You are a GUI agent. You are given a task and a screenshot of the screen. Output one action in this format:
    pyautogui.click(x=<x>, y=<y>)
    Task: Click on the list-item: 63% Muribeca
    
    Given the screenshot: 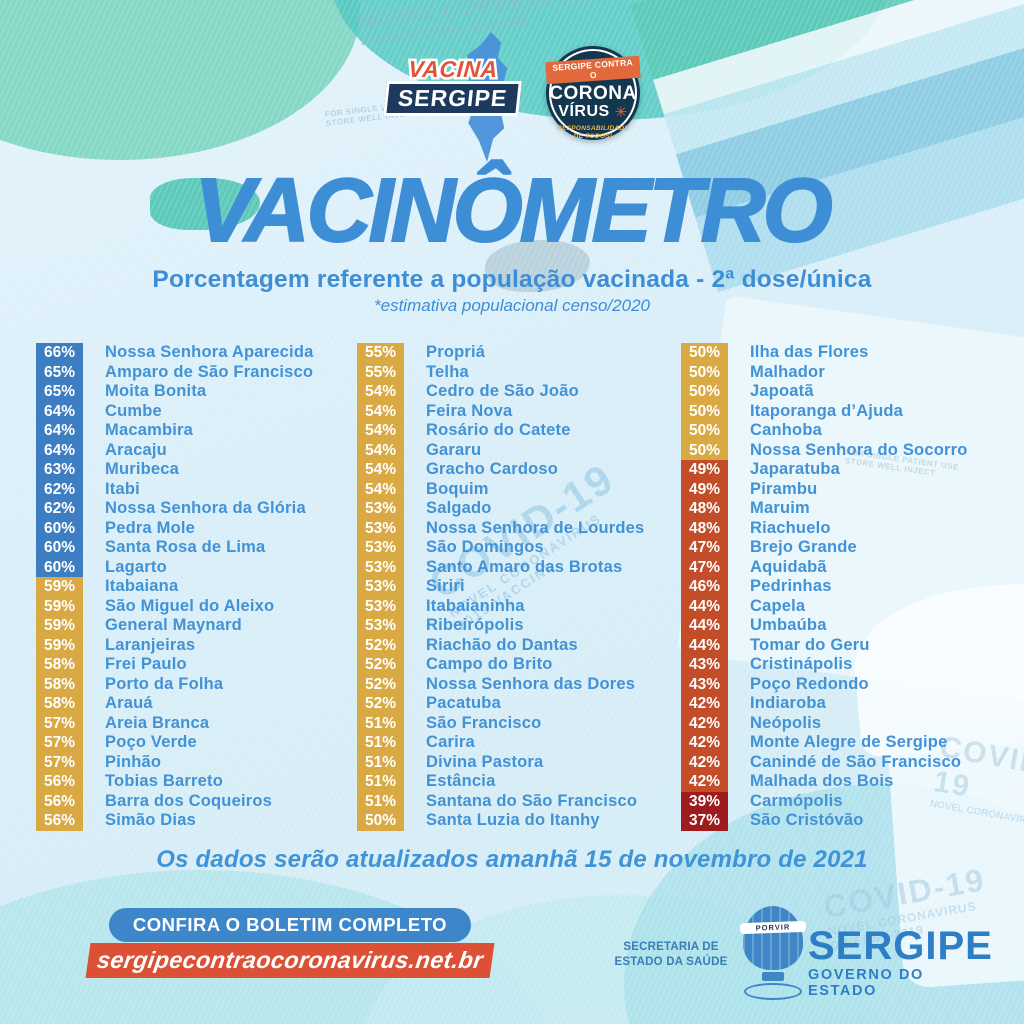 What is the action you would take?
    pyautogui.click(x=174, y=470)
    